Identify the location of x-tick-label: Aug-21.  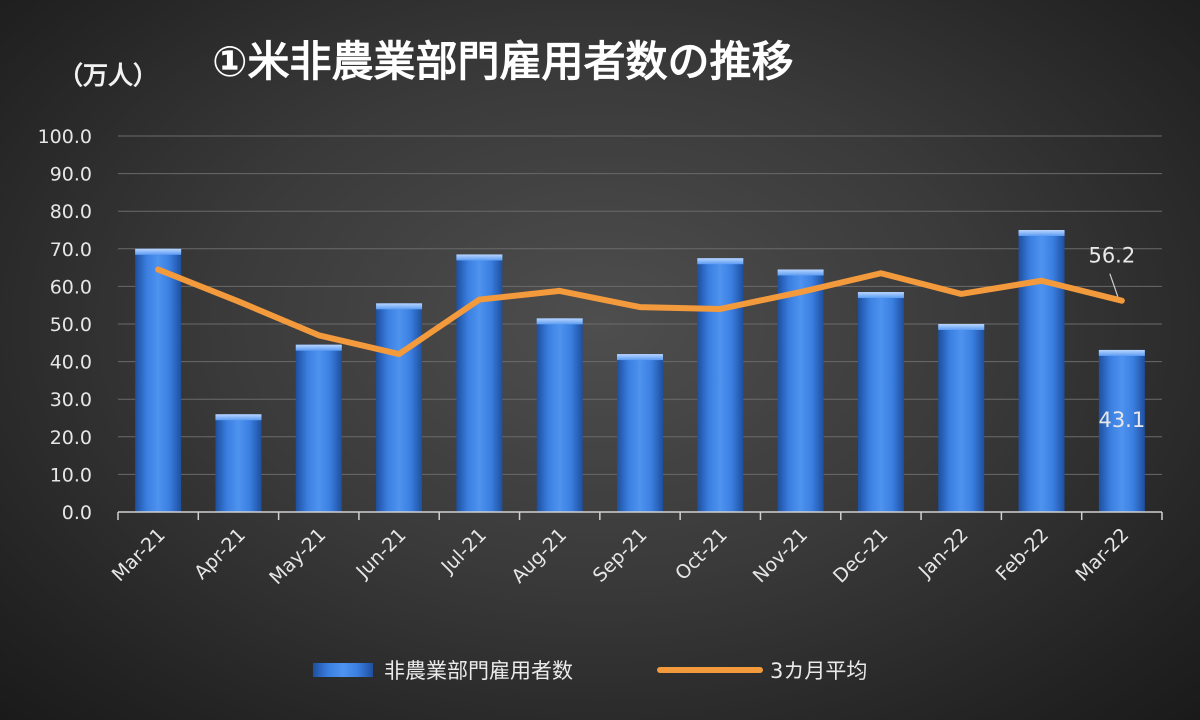
(539, 556).